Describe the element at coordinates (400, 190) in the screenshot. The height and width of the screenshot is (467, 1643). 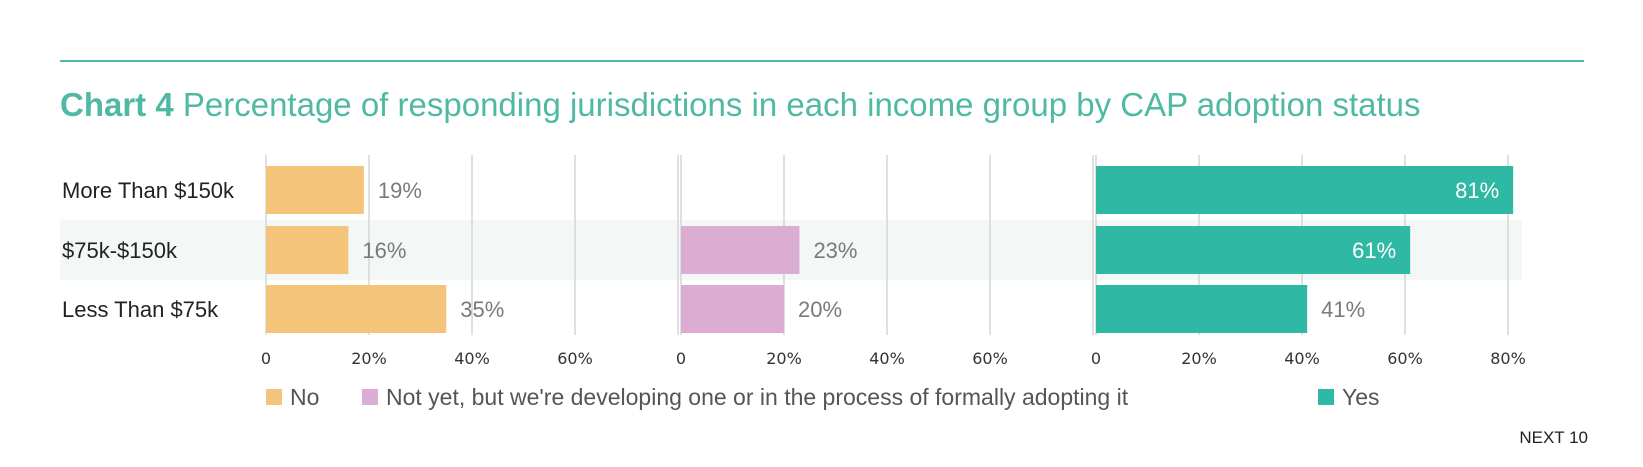
I see `value-label: 19%` at that location.